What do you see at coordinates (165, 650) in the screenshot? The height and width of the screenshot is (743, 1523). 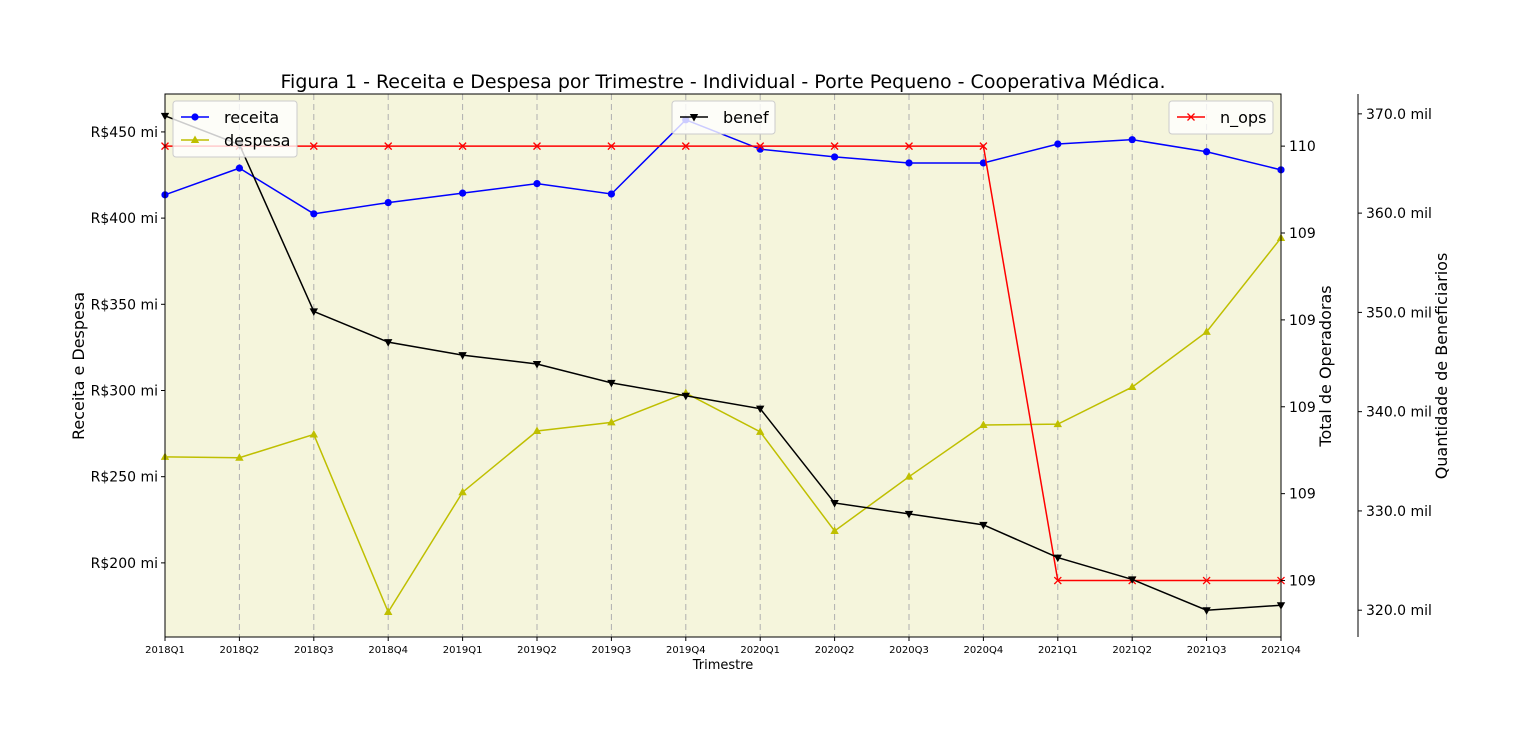 I see `x-tick-label: 2018Q1` at bounding box center [165, 650].